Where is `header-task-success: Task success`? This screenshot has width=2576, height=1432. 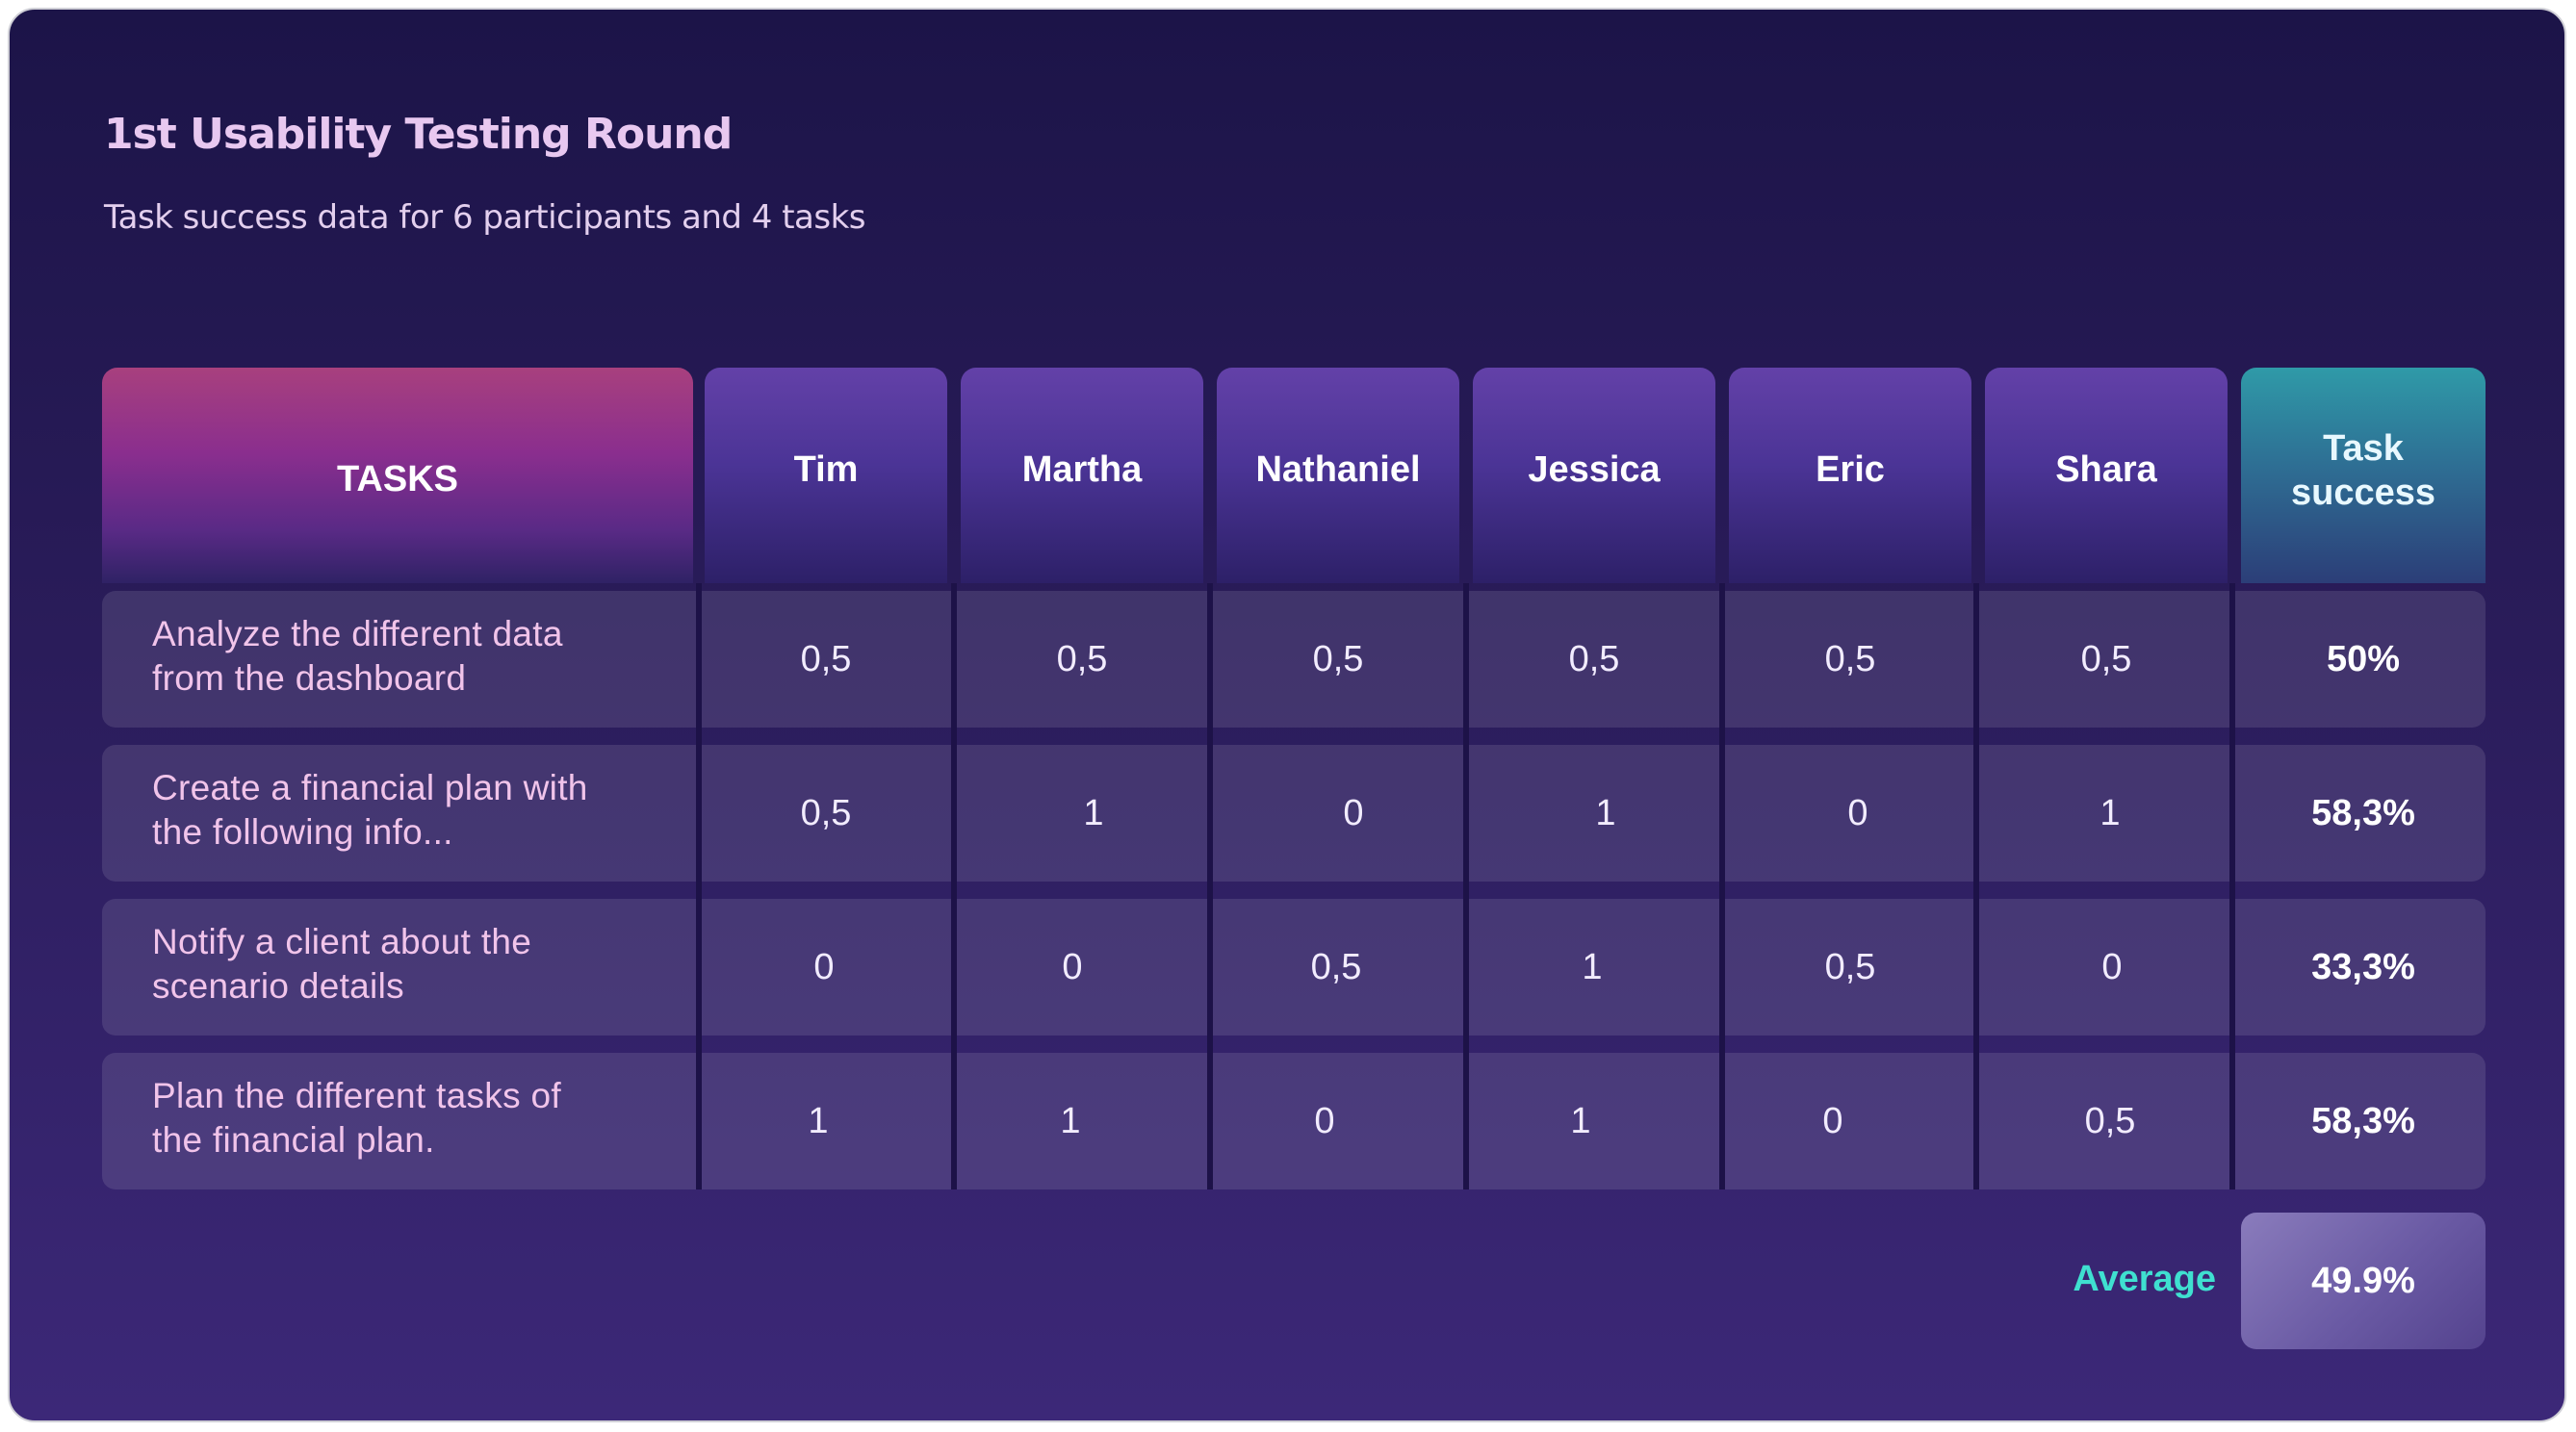 header-task-success: Task success is located at coordinates (2363, 475).